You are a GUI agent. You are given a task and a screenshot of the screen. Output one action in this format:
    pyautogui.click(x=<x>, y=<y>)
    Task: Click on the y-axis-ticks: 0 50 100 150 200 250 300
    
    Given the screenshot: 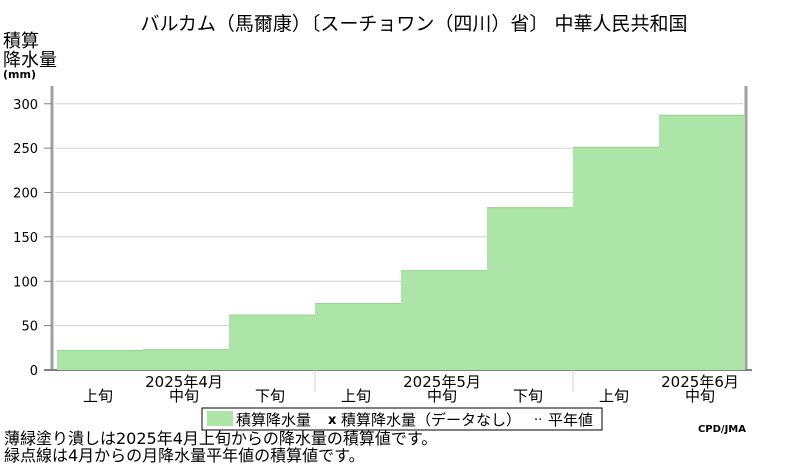 What is the action you would take?
    pyautogui.click(x=32, y=238)
    